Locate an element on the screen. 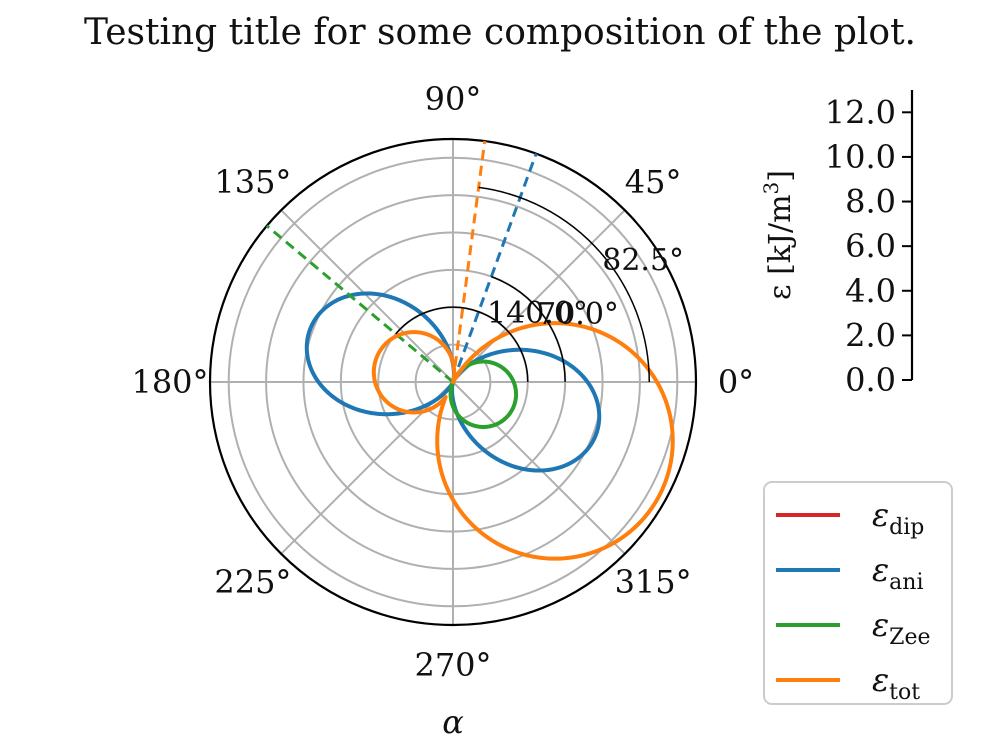  radial-axis-tick-label: 0.0 is located at coordinates (870, 380).